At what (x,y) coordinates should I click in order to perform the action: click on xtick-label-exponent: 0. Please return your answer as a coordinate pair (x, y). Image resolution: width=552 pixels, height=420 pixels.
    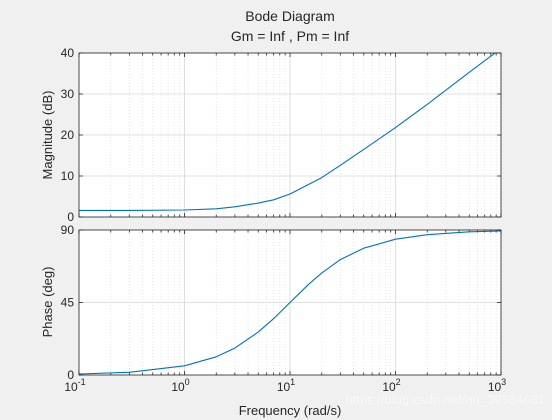
    Looking at the image, I should click on (187, 382).